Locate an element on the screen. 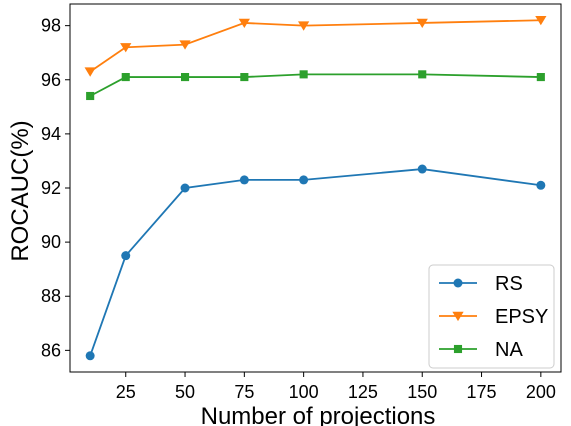  x-tick-label: 75 is located at coordinates (244, 392).